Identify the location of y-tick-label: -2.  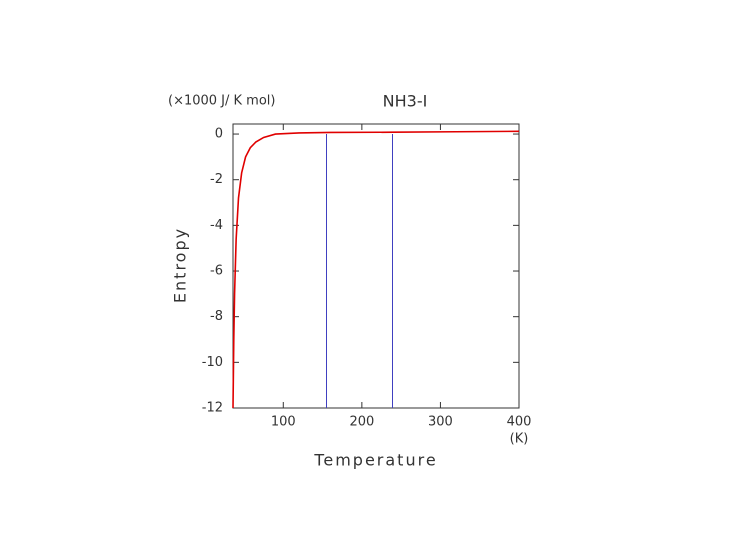
(216, 179).